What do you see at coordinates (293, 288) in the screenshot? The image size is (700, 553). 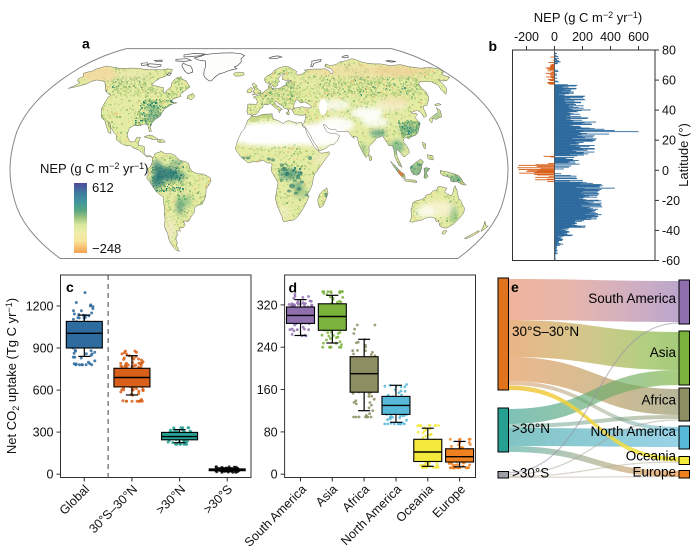 I see `svg-text: d` at bounding box center [293, 288].